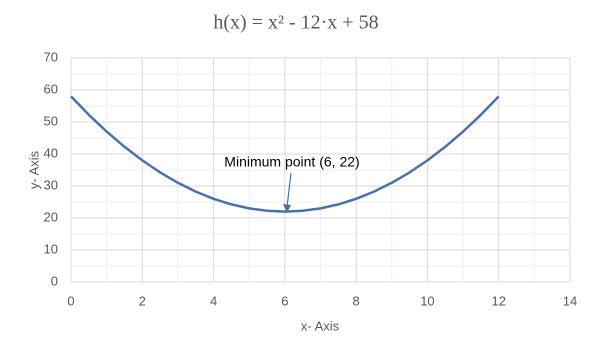 The height and width of the screenshot is (353, 592). Describe the element at coordinates (70, 300) in the screenshot. I see `x-tick-label: 0` at that location.